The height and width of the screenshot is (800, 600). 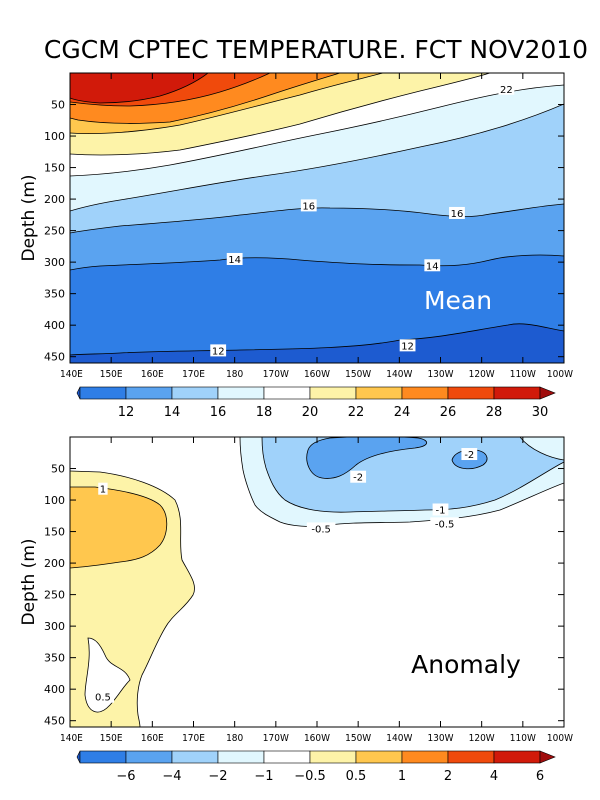 What do you see at coordinates (58, 469) in the screenshot?
I see `y-tick-label: 50` at bounding box center [58, 469].